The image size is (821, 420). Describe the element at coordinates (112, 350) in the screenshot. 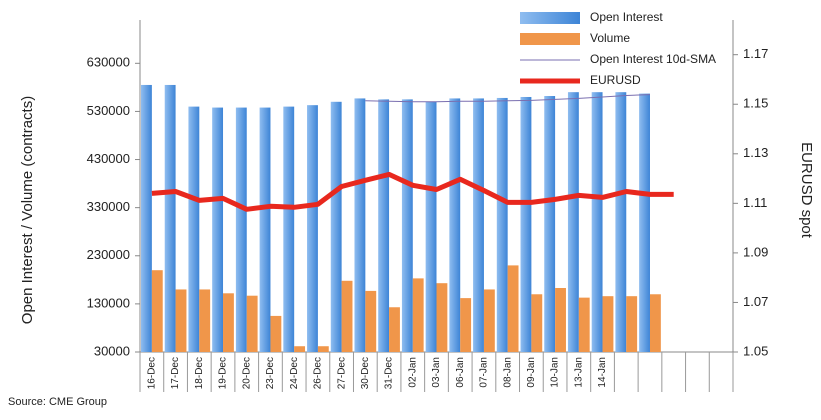

I see `y-tick-label: 30000` at that location.